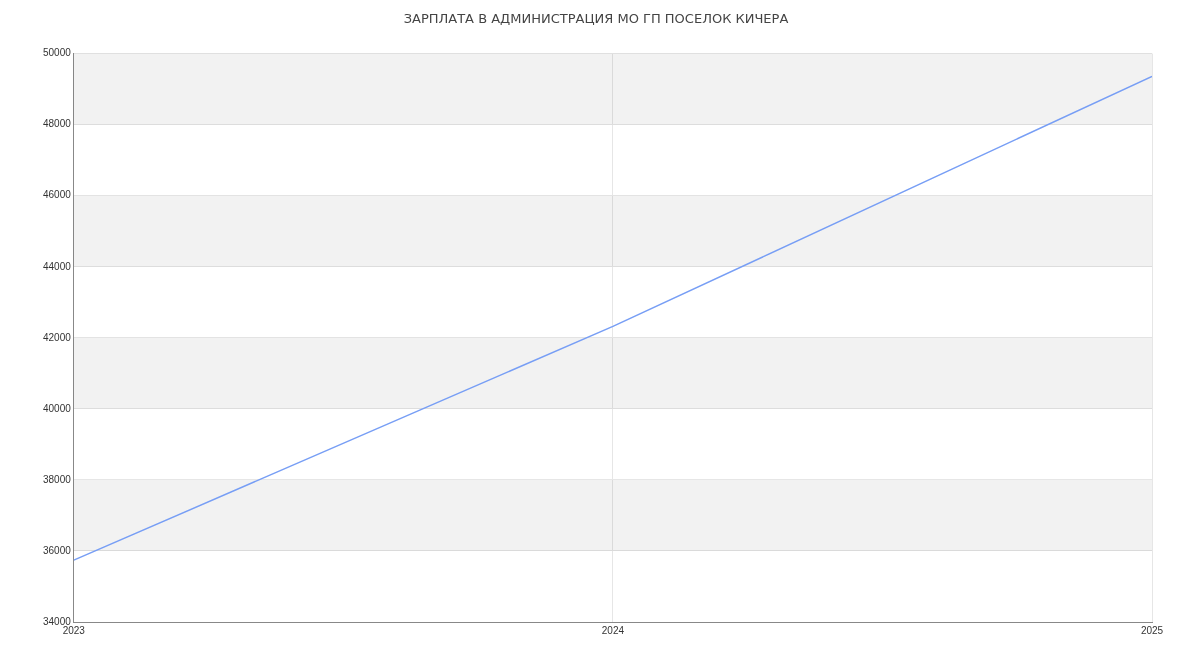 The width and height of the screenshot is (1200, 650). Describe the element at coordinates (57, 124) in the screenshot. I see `y-tick-label: 48000` at that location.